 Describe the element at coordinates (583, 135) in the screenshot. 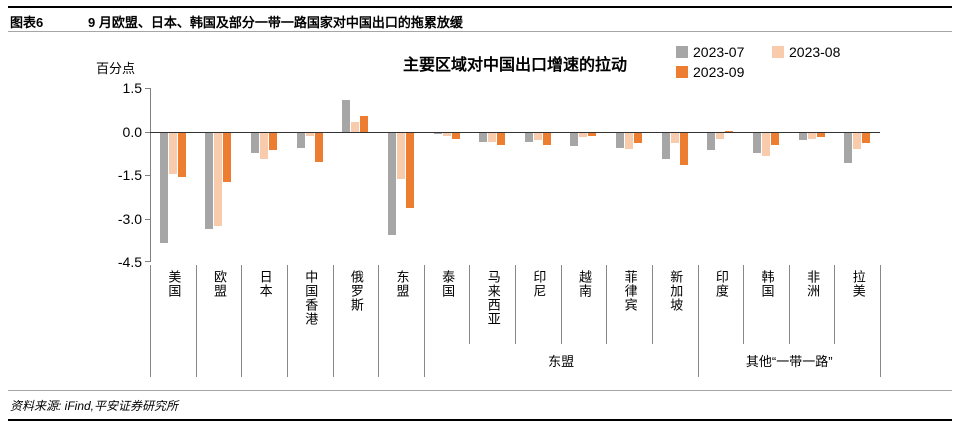

I see `bar-2023-08-越南` at that location.